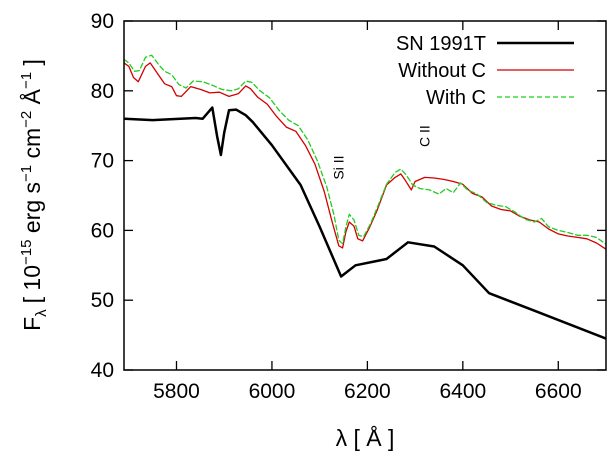 Image resolution: width=608 pixels, height=452 pixels. Describe the element at coordinates (272, 391) in the screenshot. I see `x-tick-label: 6000` at that location.